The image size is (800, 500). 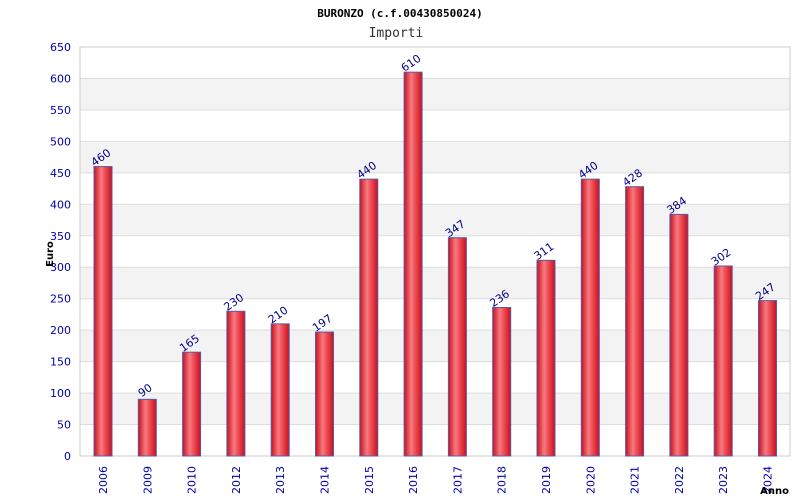 I want to click on y-tick-label: 500, so click(x=60, y=141).